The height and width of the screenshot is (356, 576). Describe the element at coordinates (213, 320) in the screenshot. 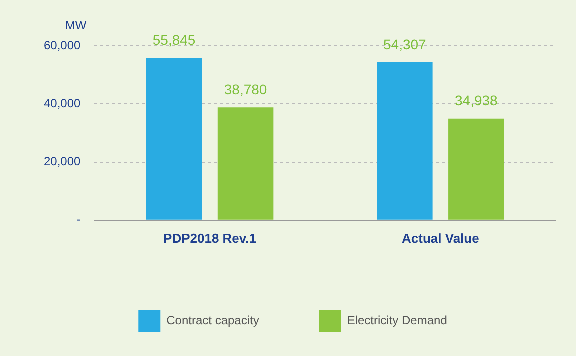

I see `legend-label: Contract capacity` at that location.